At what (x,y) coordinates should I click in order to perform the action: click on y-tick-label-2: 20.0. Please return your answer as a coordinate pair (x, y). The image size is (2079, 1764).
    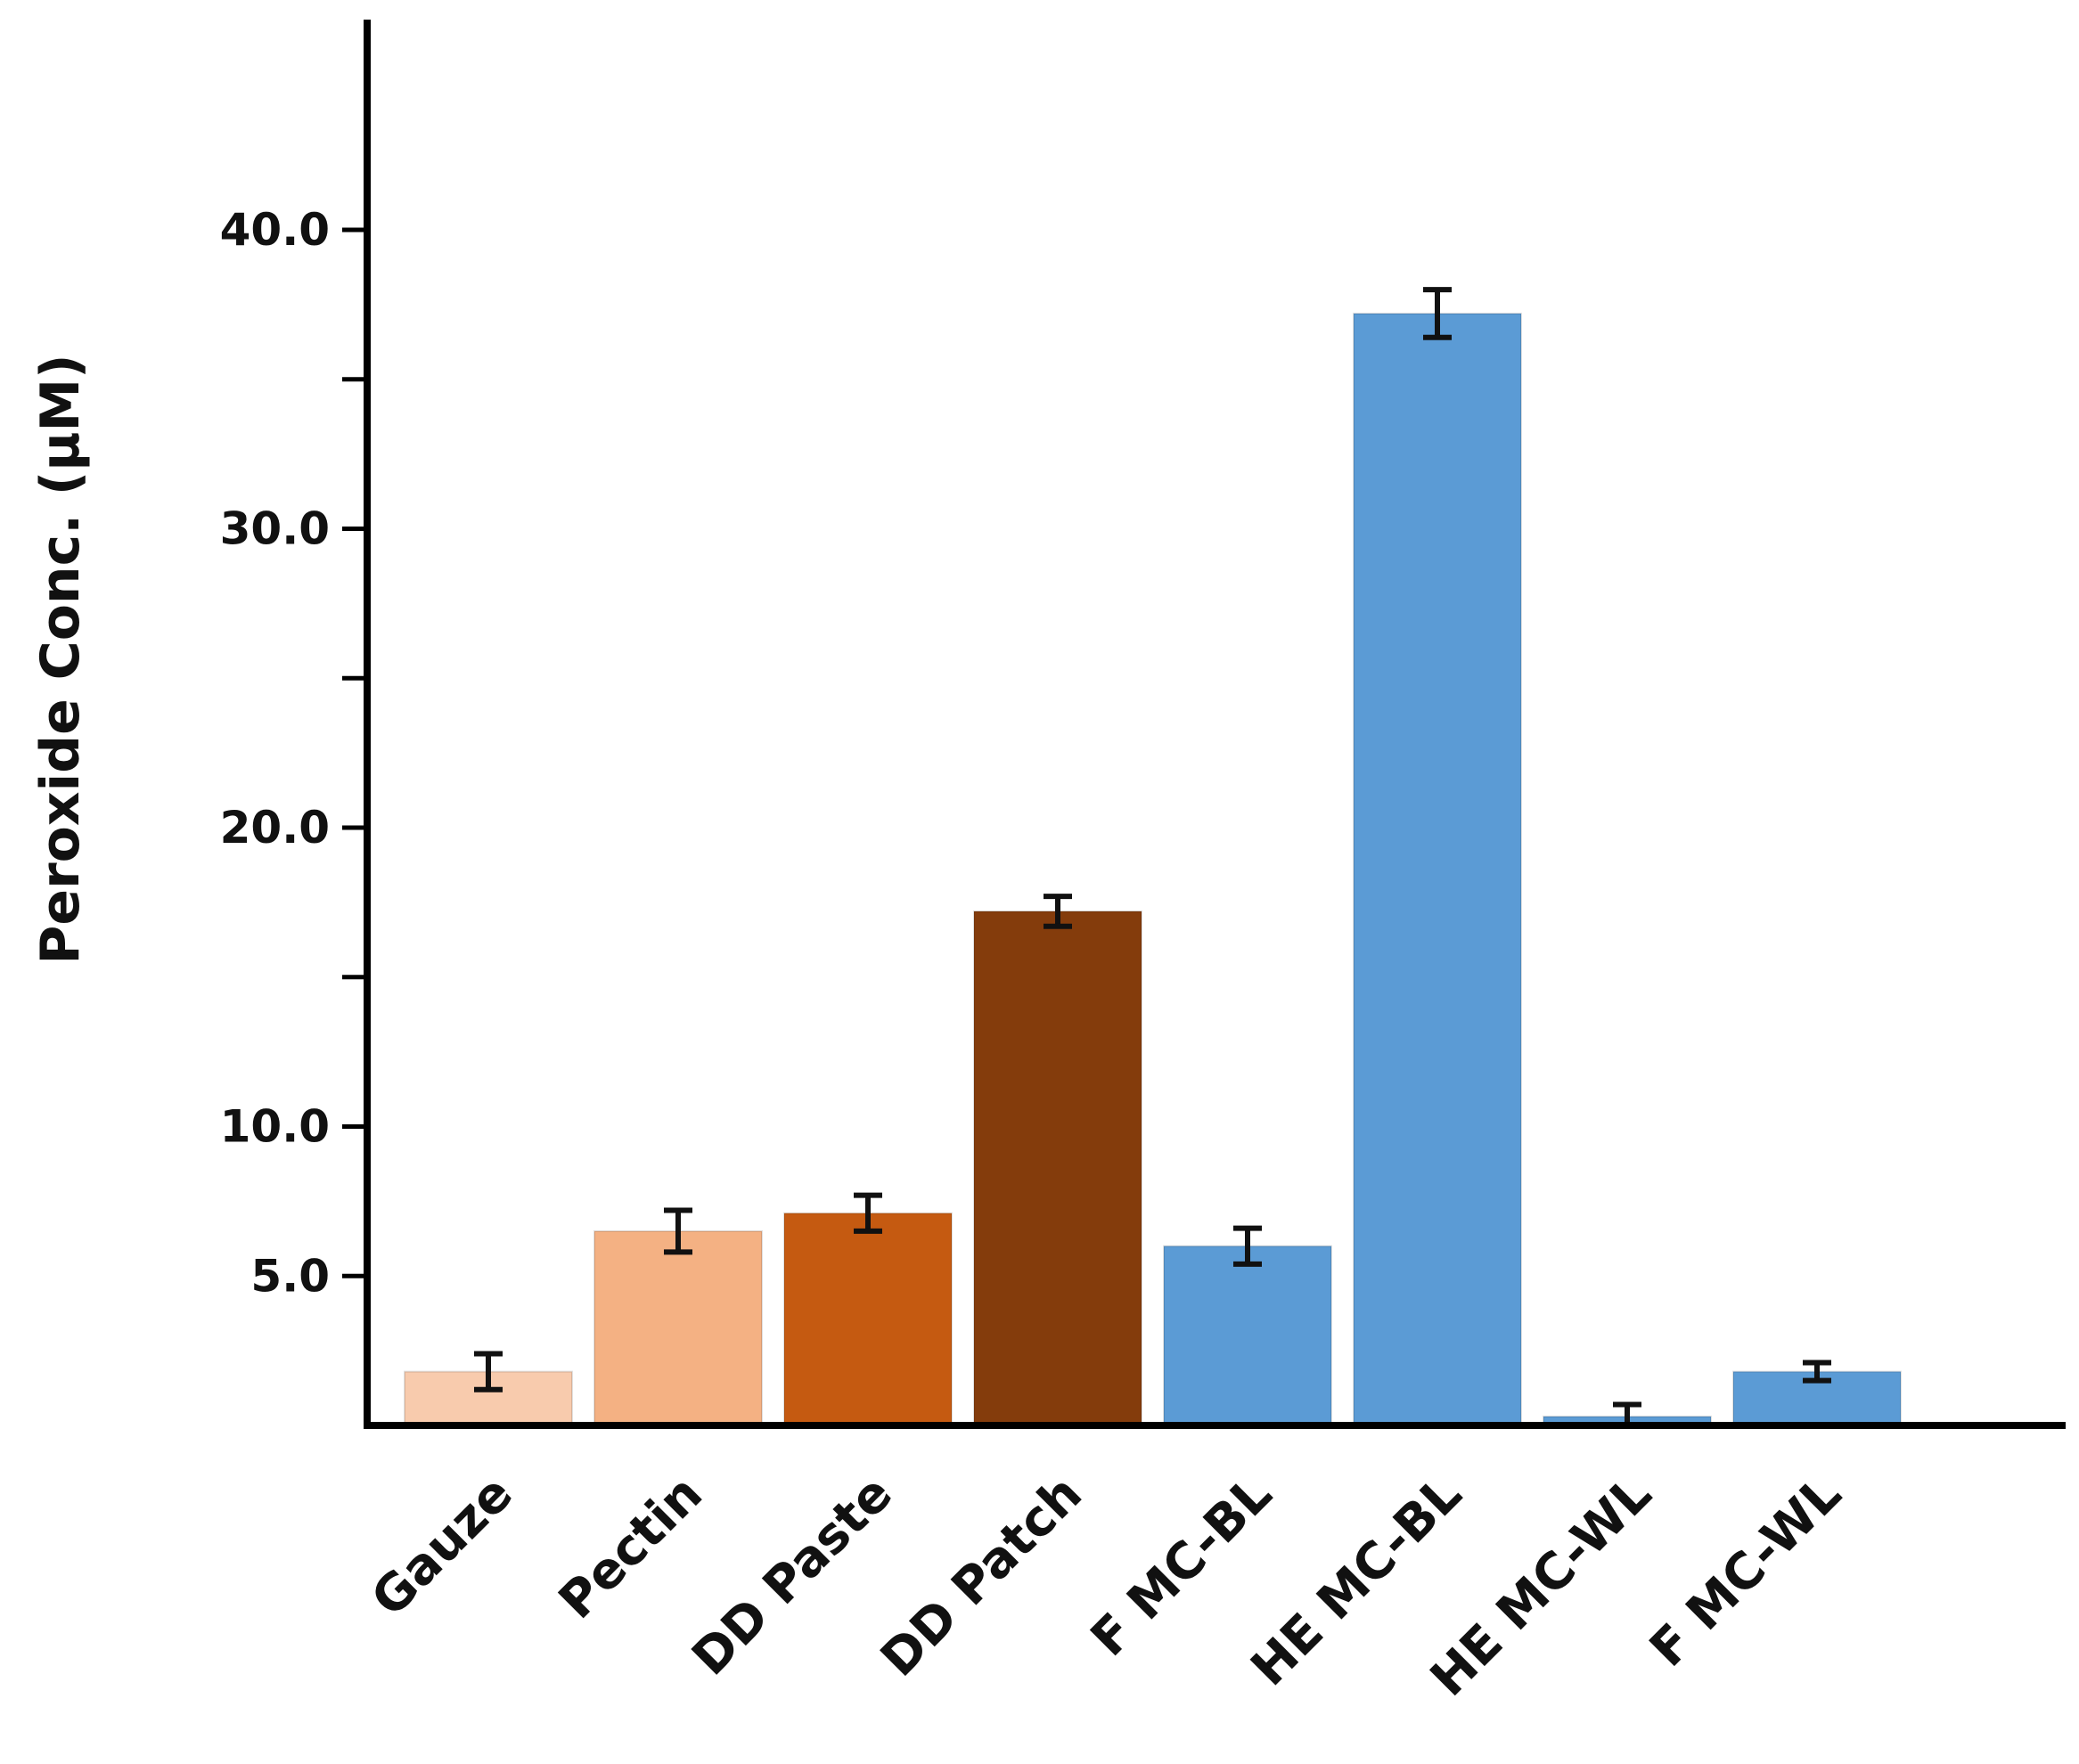
    Looking at the image, I should click on (275, 827).